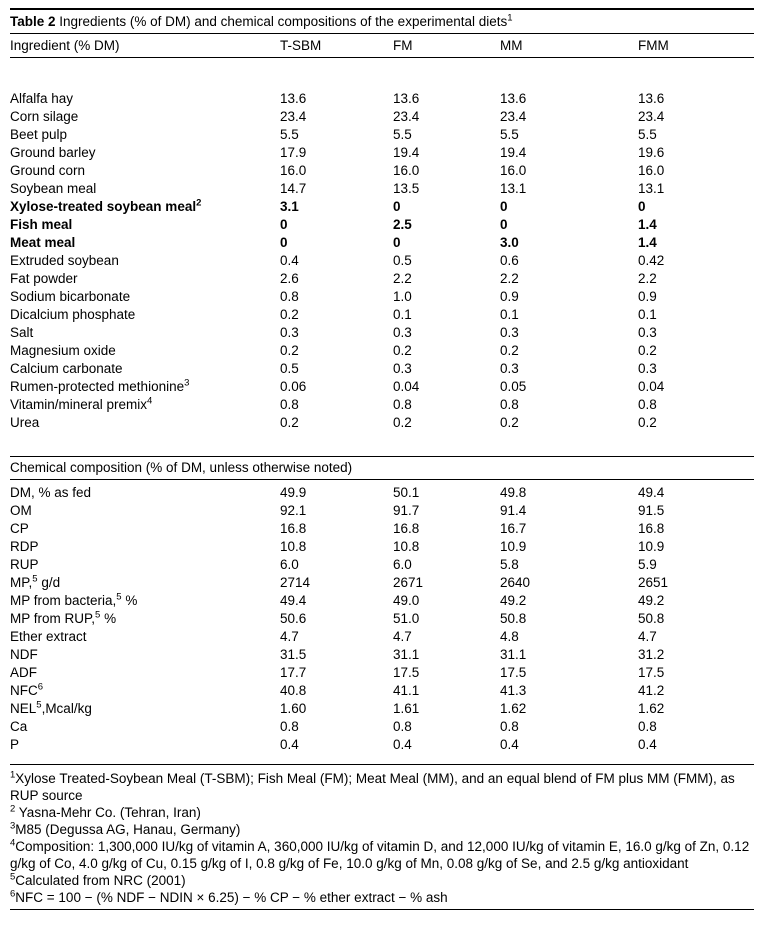  Describe the element at coordinates (647, 744) in the screenshot. I see `cell-value: 0.4` at that location.